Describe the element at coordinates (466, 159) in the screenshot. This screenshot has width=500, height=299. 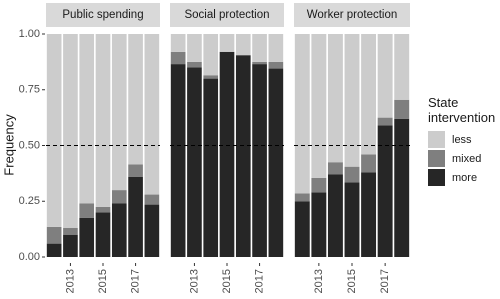
I see `legend-label: mixed` at that location.